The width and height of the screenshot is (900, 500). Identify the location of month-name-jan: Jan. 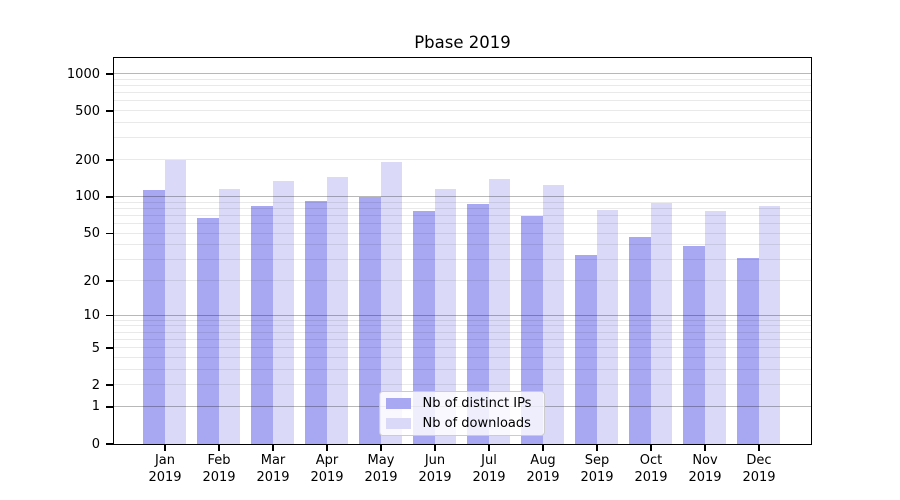
(165, 460).